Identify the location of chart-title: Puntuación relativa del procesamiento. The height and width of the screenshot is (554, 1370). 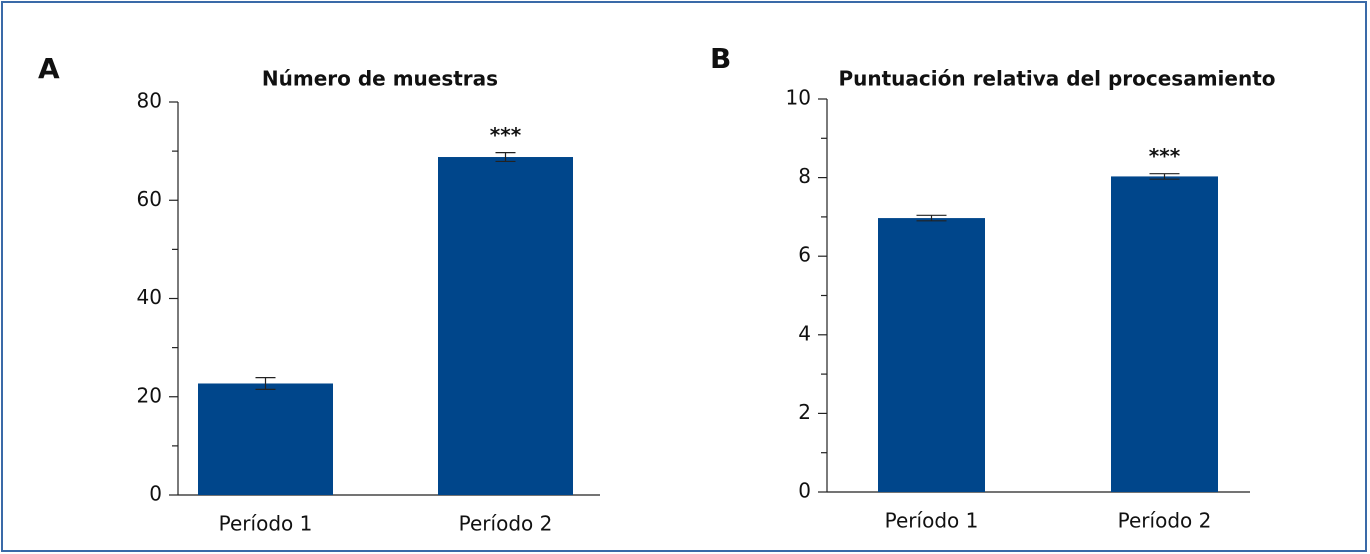
(1056, 79).